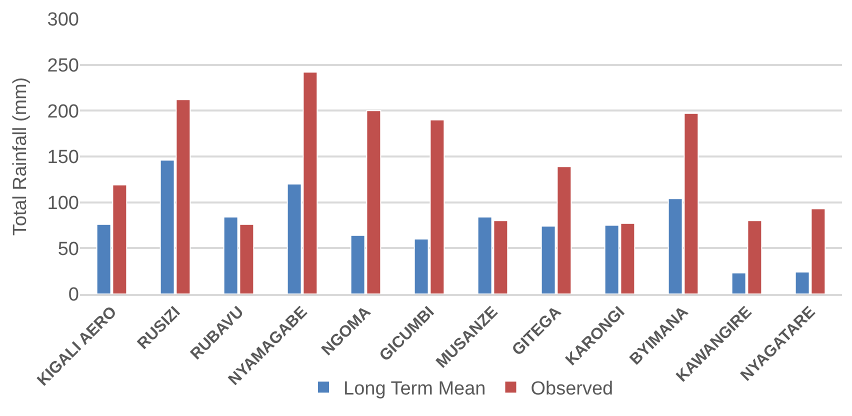 The height and width of the screenshot is (416, 852). Describe the element at coordinates (21, 156) in the screenshot. I see `y-axis-title: Total Rainfall (mm)` at that location.